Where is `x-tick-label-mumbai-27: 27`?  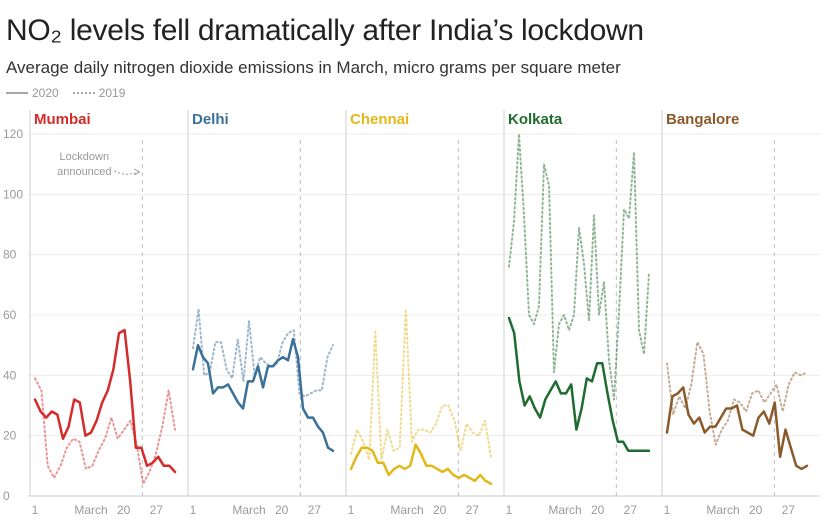
x-tick-label-mumbai-27: 27 is located at coordinates (157, 510).